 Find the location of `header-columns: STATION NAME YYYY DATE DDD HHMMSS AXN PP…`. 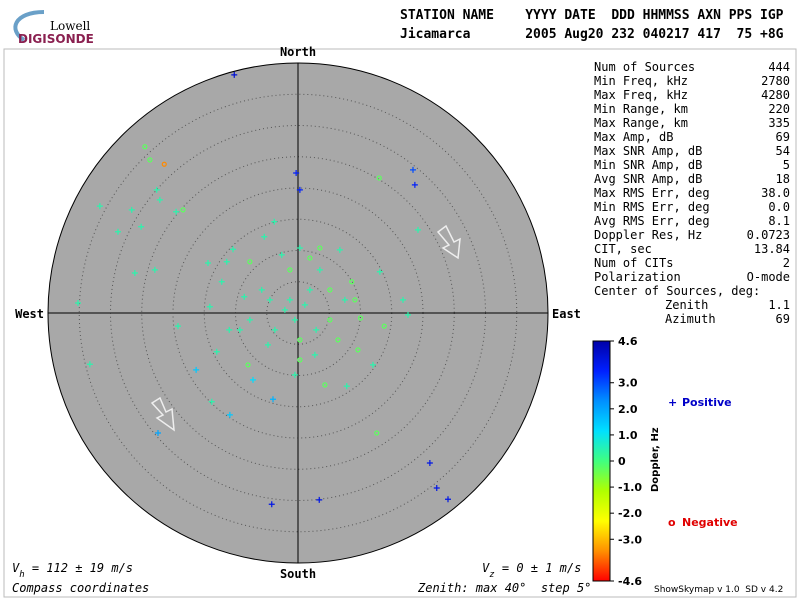

header-columns: STATION NAME YYYY DATE DDD HHMMSS AXN PP… is located at coordinates (592, 15).